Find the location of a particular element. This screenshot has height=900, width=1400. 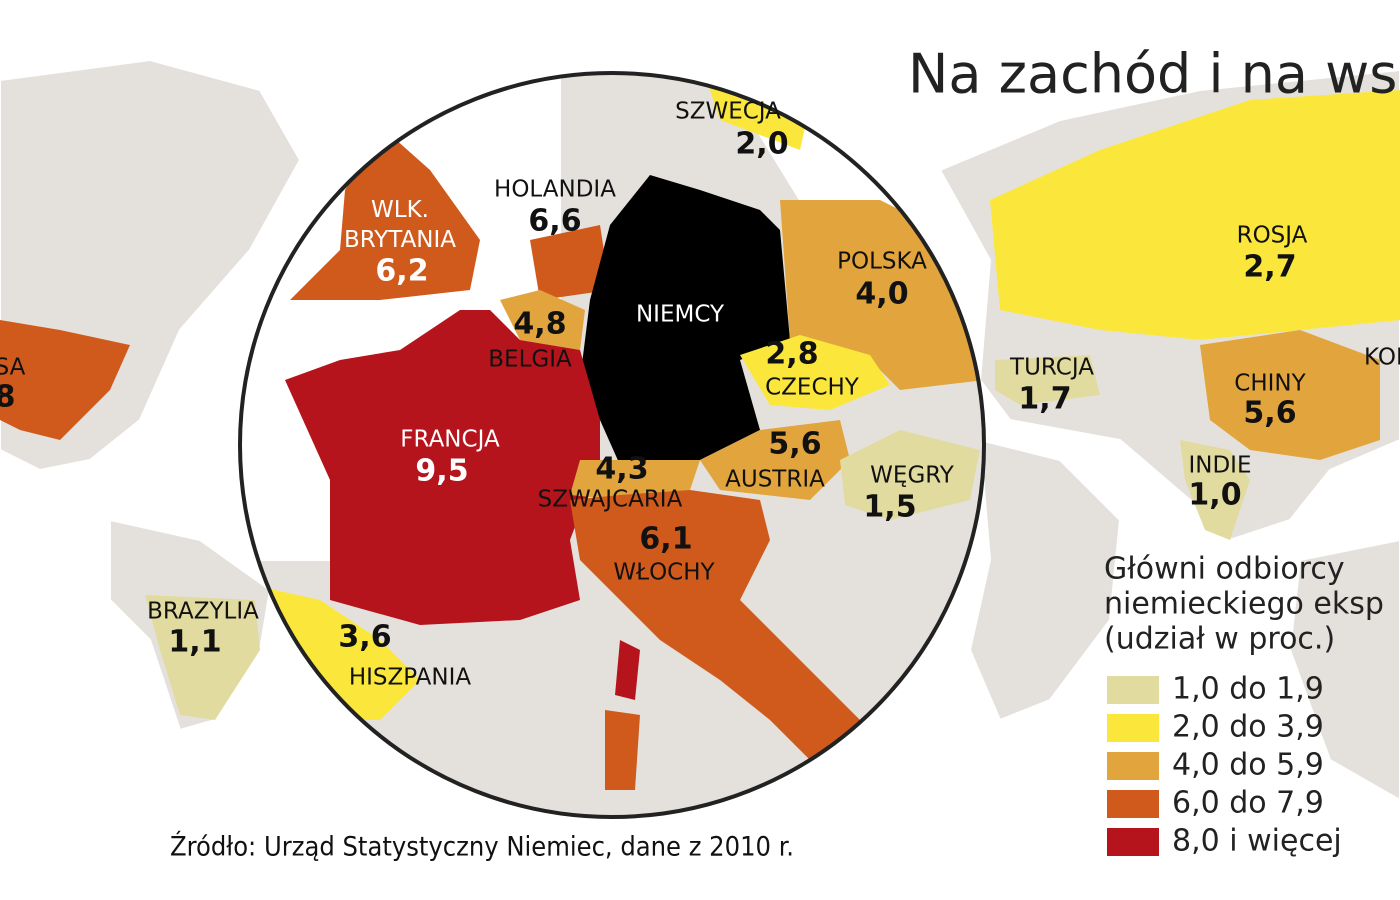

country-value: 1,1 is located at coordinates (194, 642).